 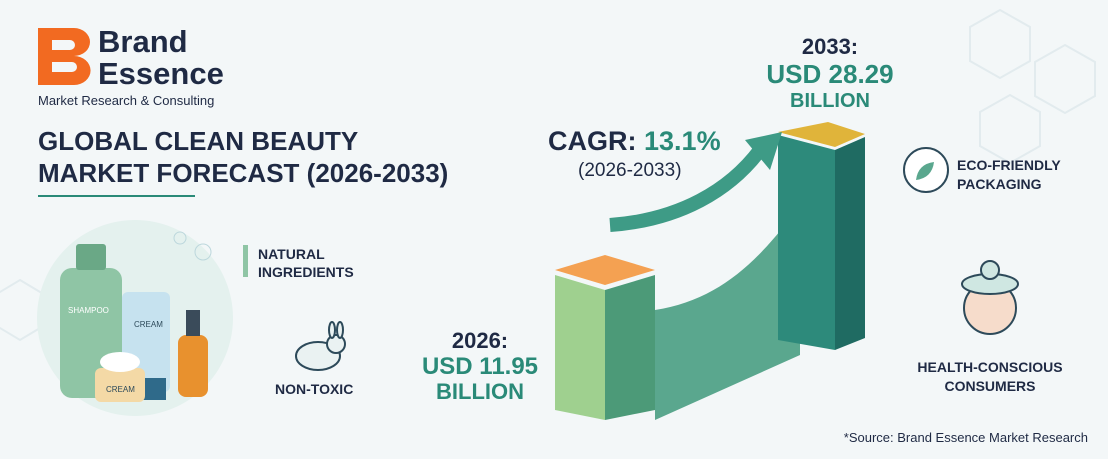 I want to click on feature: NON-TOXIC, so click(x=314, y=389).